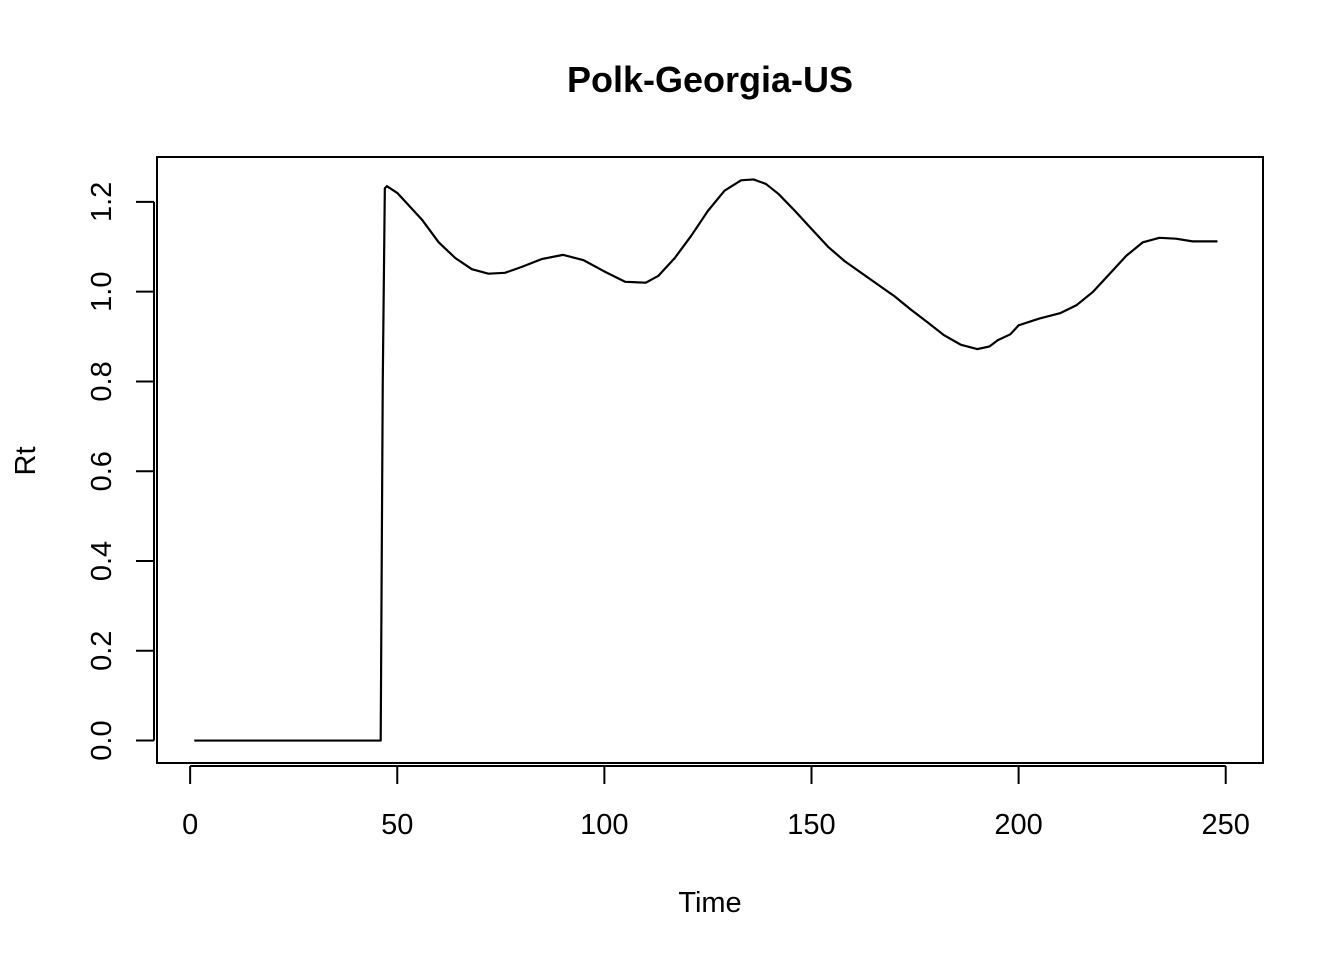  I want to click on y-tick-label: 0.6, so click(102, 471).